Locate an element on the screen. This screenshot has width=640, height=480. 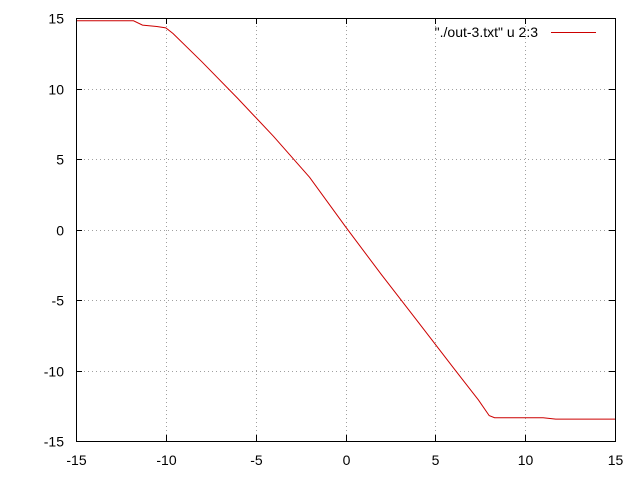
x-tick-label: 15 is located at coordinates (616, 460).